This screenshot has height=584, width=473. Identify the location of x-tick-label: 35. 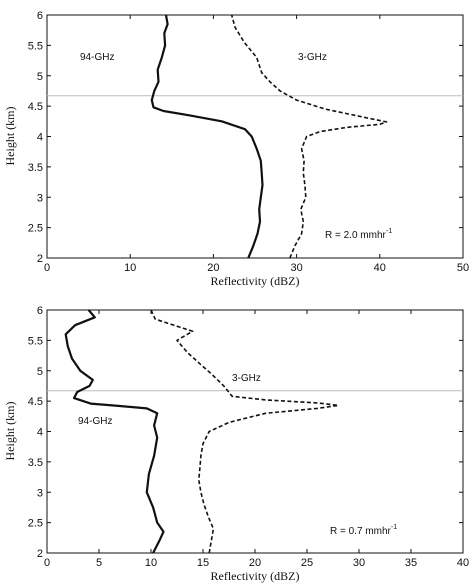
(411, 563).